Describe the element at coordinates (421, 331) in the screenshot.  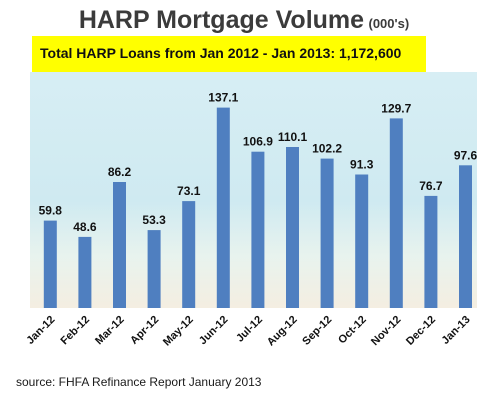
I see `x-tick-dec-12: Dec-12` at that location.